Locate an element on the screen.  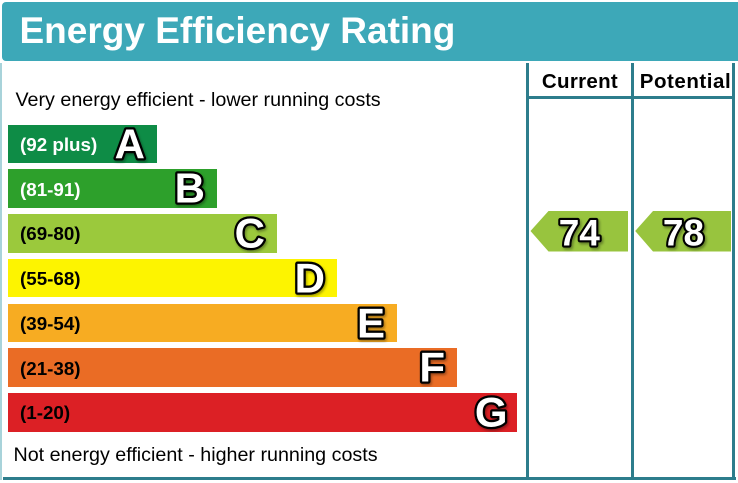
svg-text: G is located at coordinates (491, 412).